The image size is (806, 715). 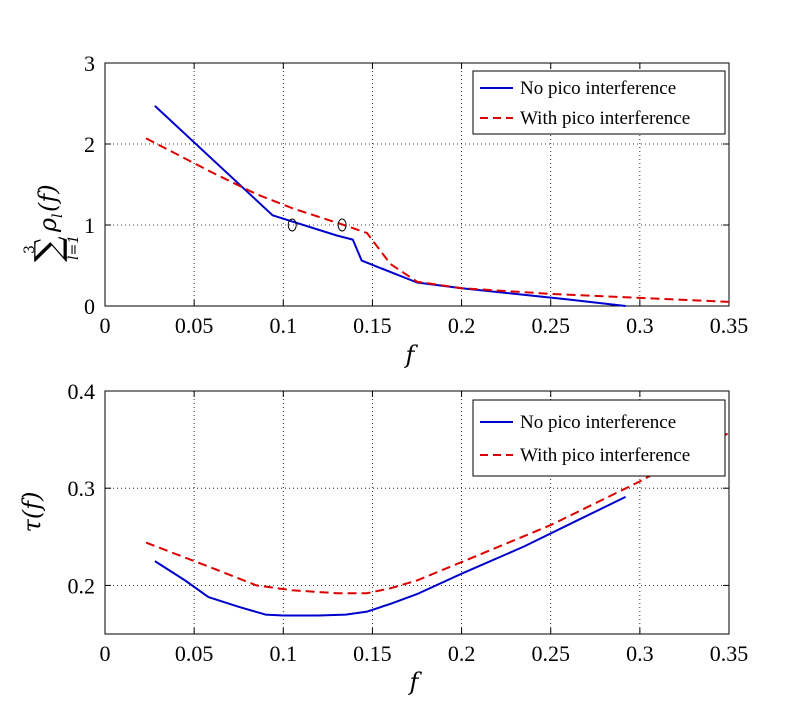 What do you see at coordinates (640, 653) in the screenshot?
I see `bottom-xtick-label: 0.3` at bounding box center [640, 653].